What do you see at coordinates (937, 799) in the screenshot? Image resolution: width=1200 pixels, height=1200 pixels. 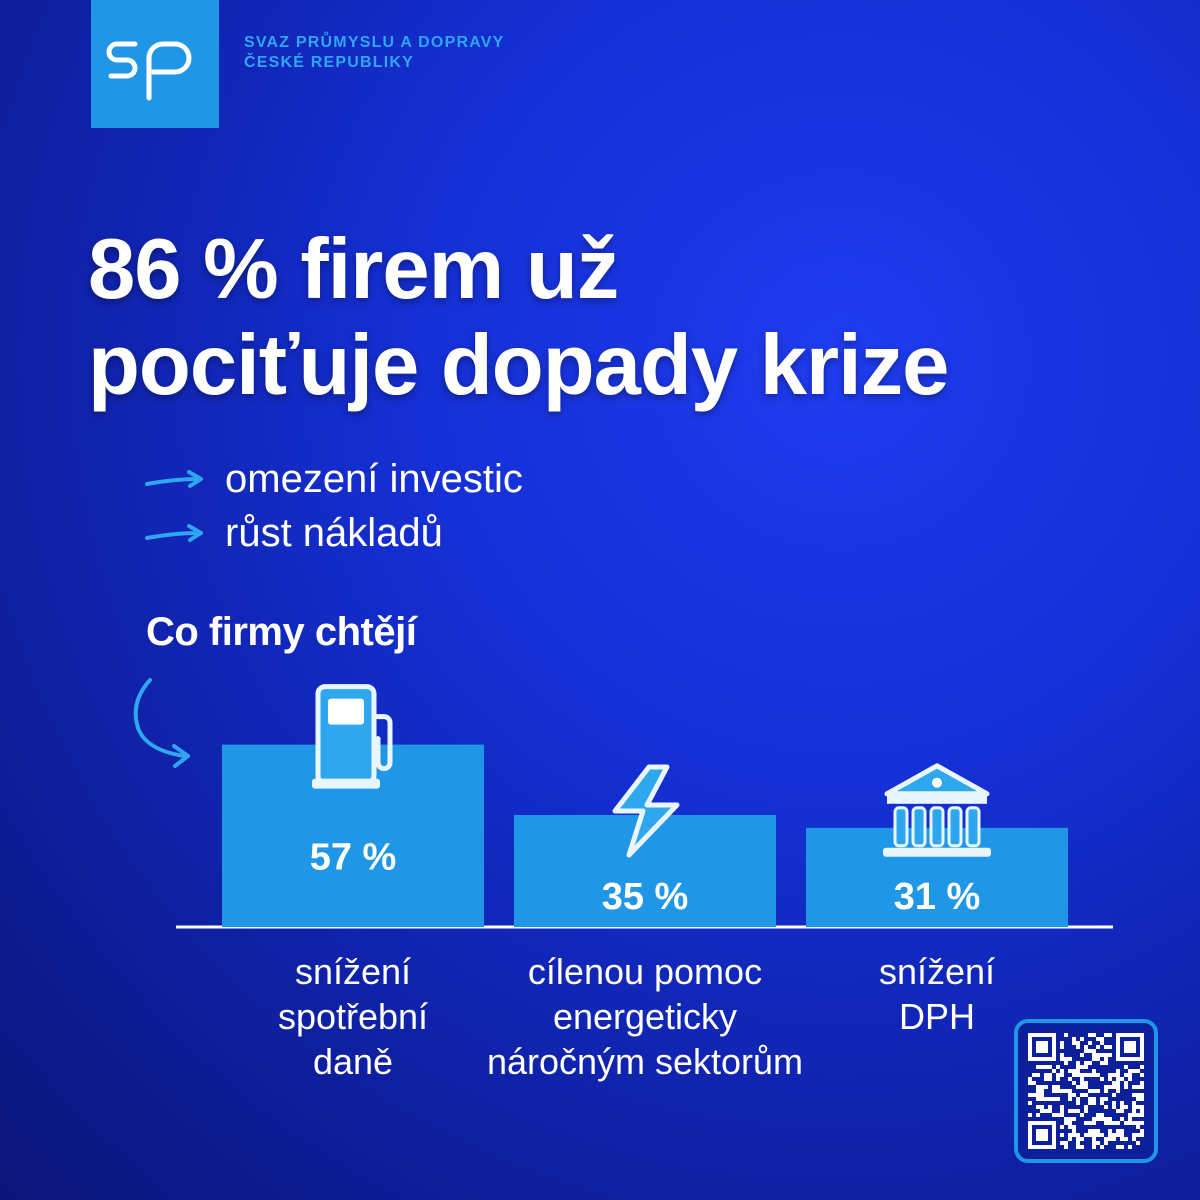 I see `bank-entablature` at bounding box center [937, 799].